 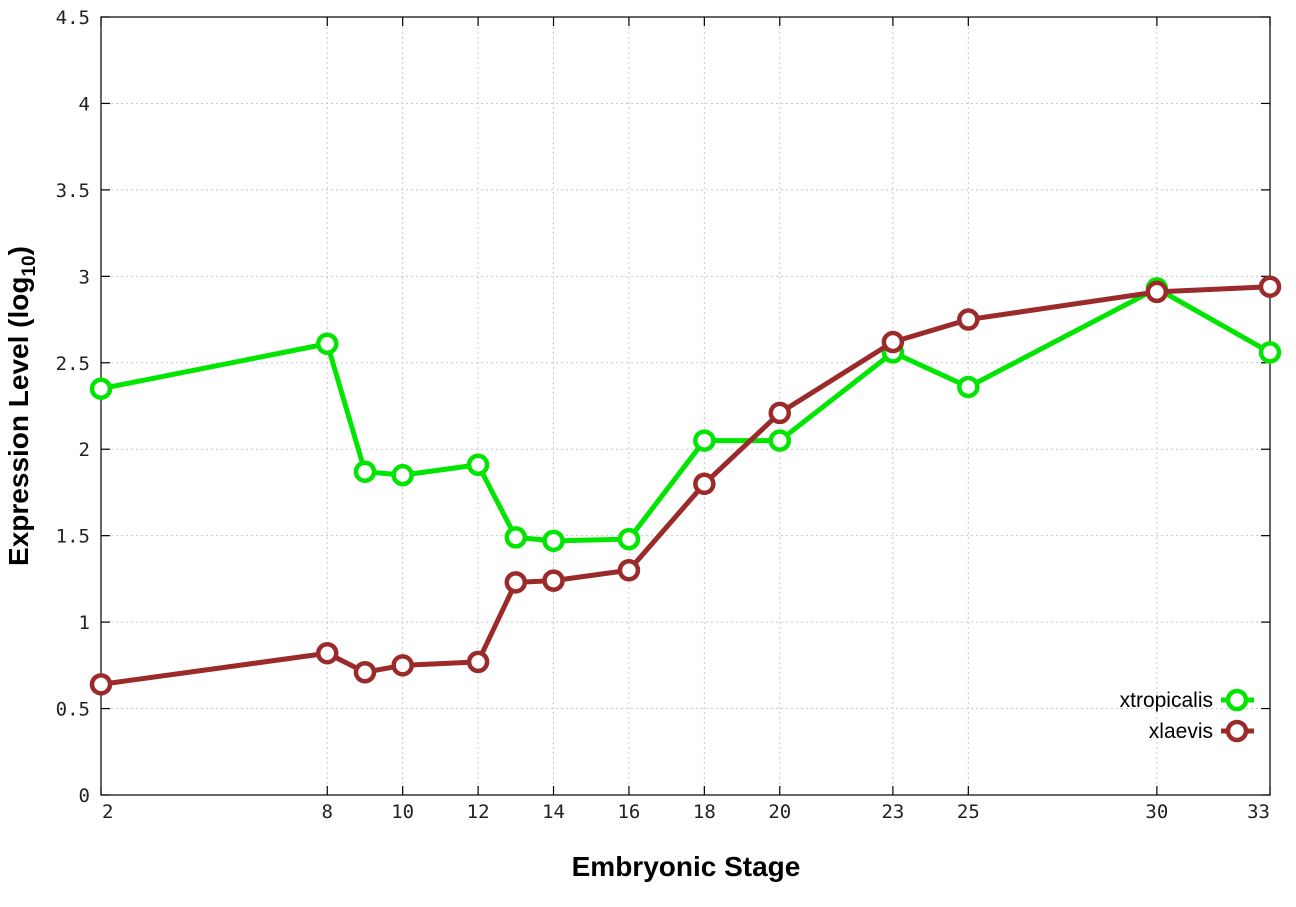 What do you see at coordinates (73, 18) in the screenshot?
I see `y-tick-label: 4.5` at bounding box center [73, 18].